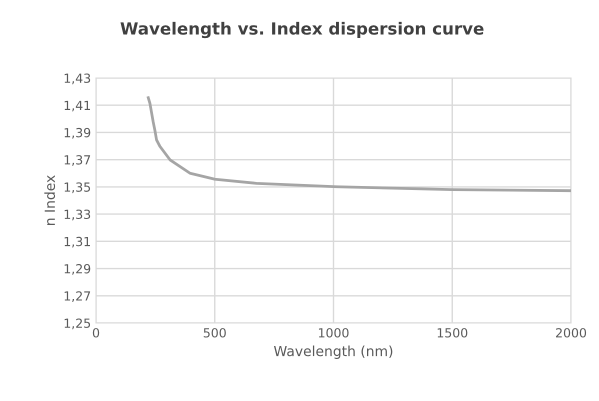 This screenshot has height=401, width=599. Describe the element at coordinates (77, 215) in the screenshot. I see `y-tick-label: 1,33` at that location.